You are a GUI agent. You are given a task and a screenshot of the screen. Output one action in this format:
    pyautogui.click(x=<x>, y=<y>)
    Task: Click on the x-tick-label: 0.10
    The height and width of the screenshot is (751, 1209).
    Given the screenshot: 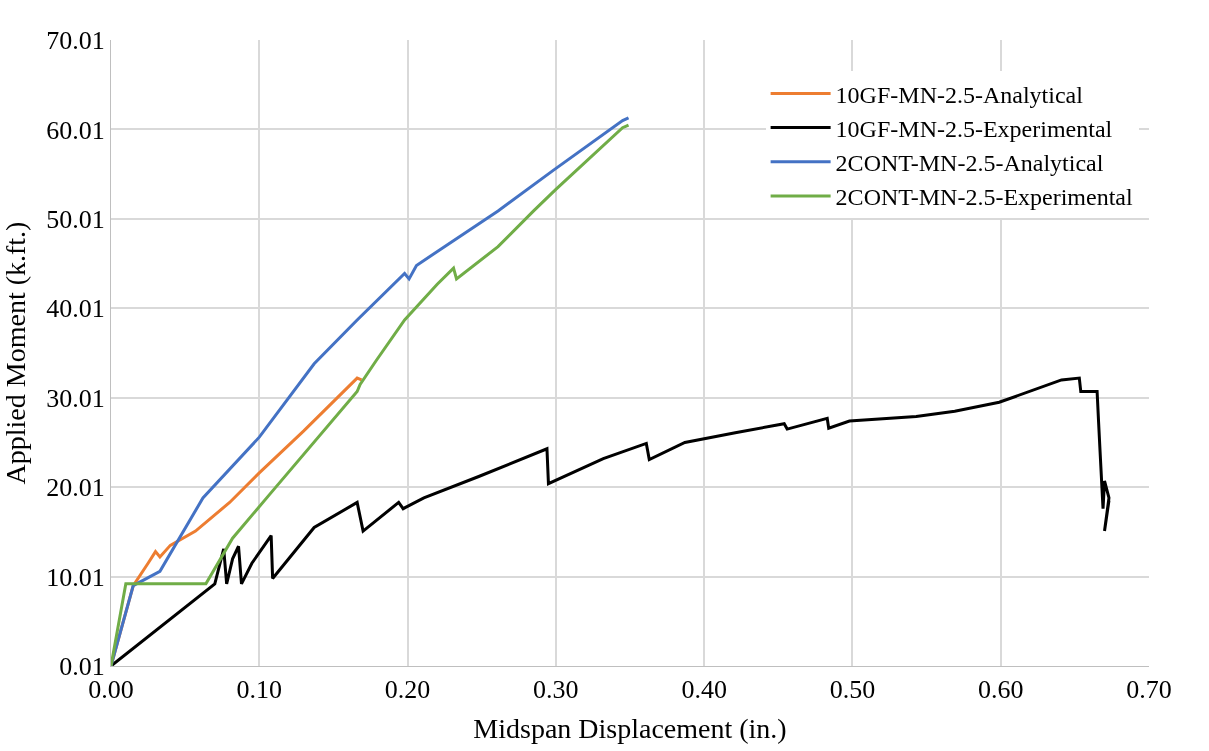 What is the action you would take?
    pyautogui.click(x=259, y=690)
    